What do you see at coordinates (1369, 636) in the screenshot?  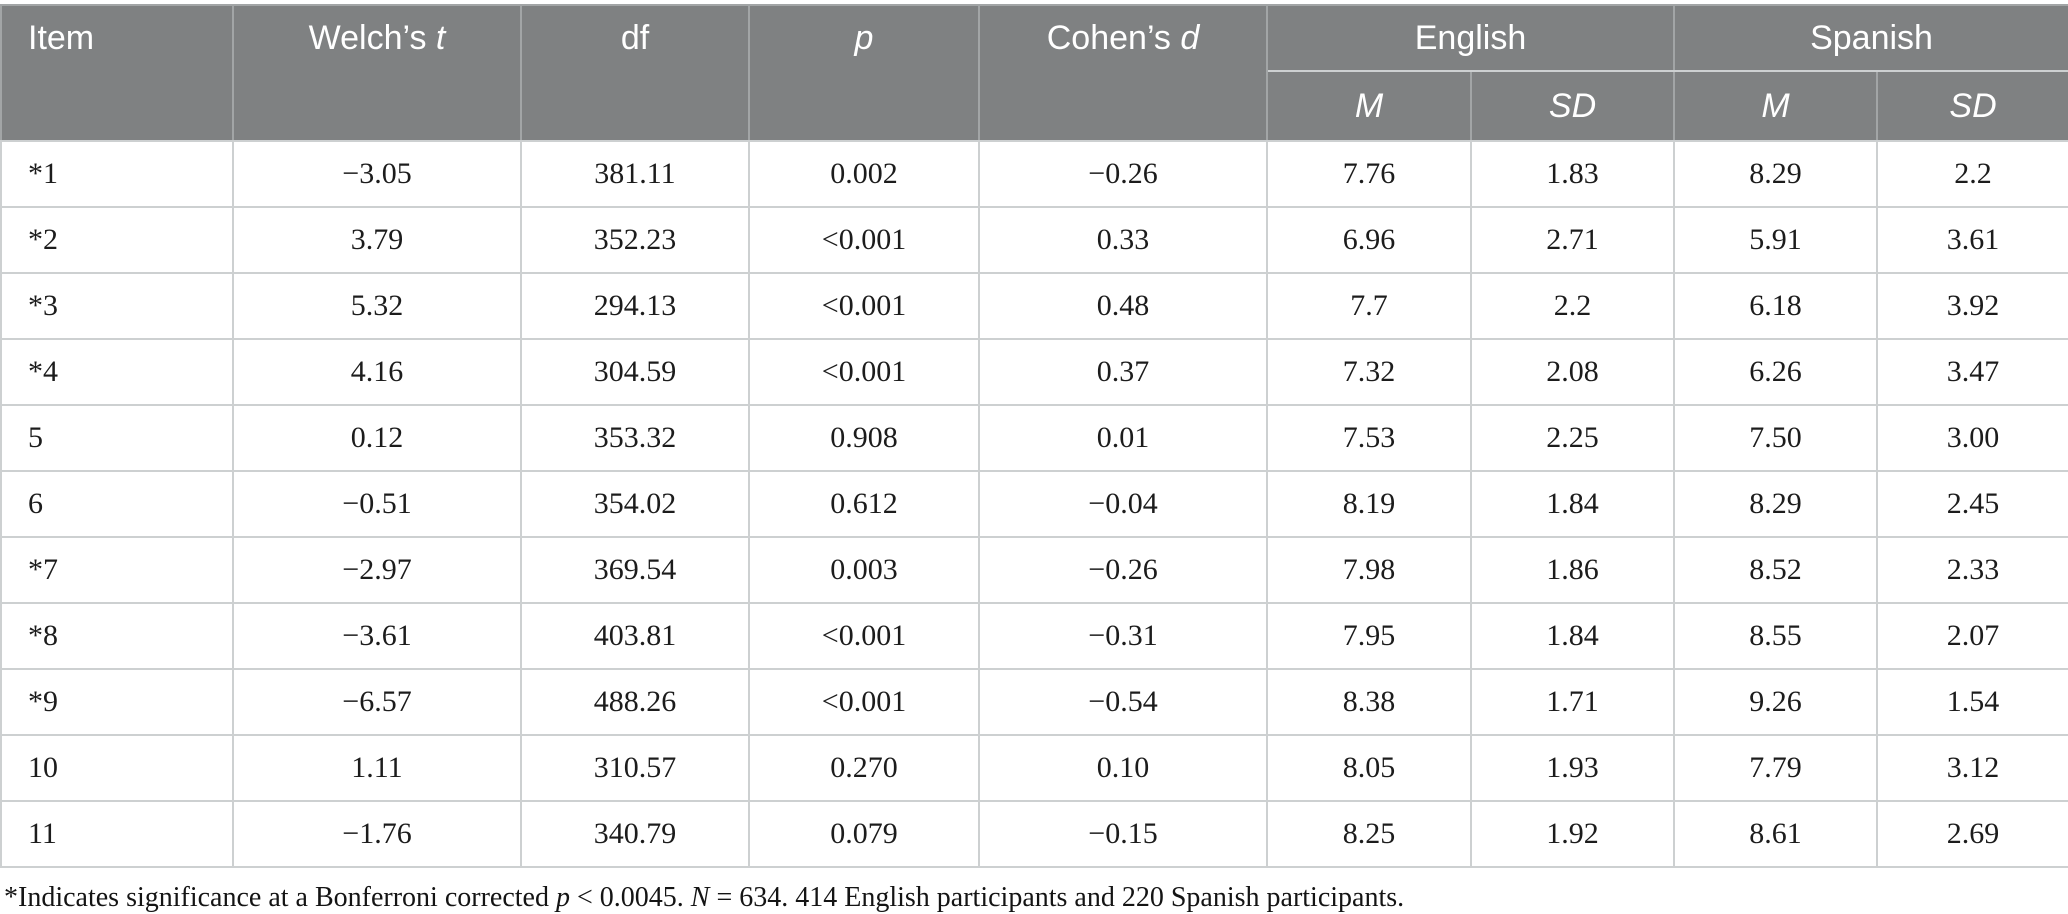 I see `value-cell: 7.95` at bounding box center [1369, 636].